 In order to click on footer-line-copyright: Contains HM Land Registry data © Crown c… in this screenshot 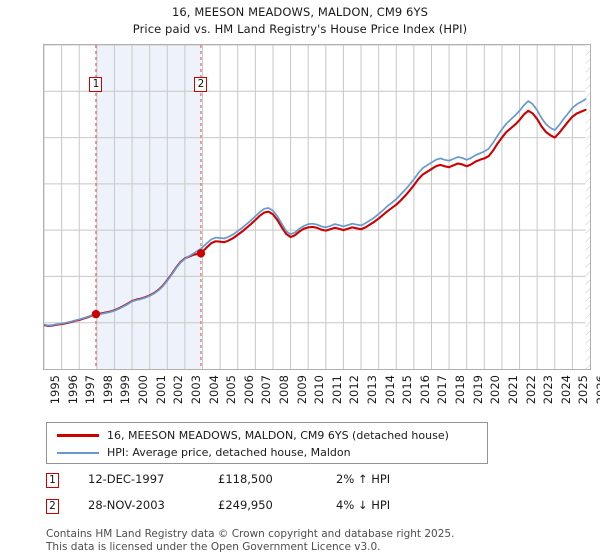, I will do `click(250, 534)`.